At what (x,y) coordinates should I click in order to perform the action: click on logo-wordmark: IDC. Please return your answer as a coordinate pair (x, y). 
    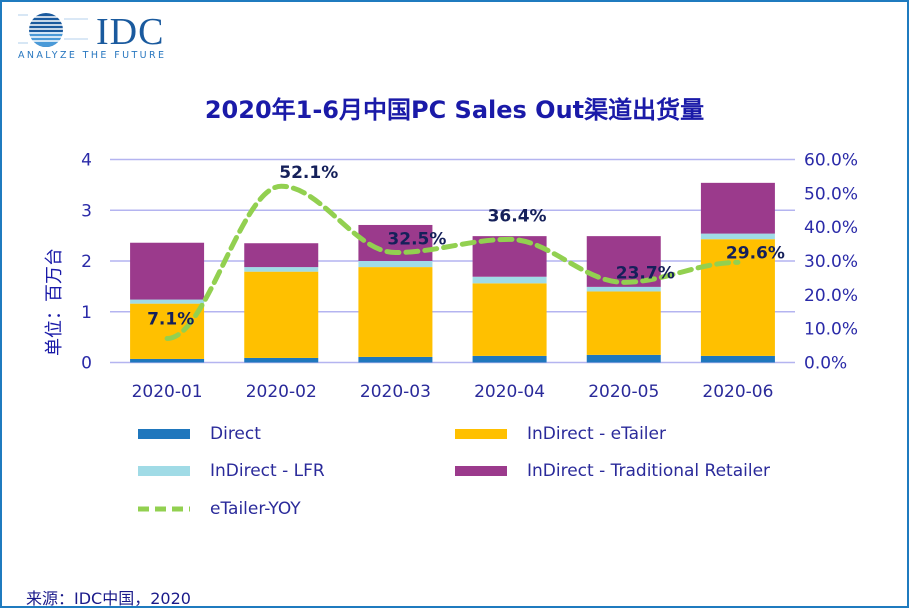
    Looking at the image, I should click on (130, 32).